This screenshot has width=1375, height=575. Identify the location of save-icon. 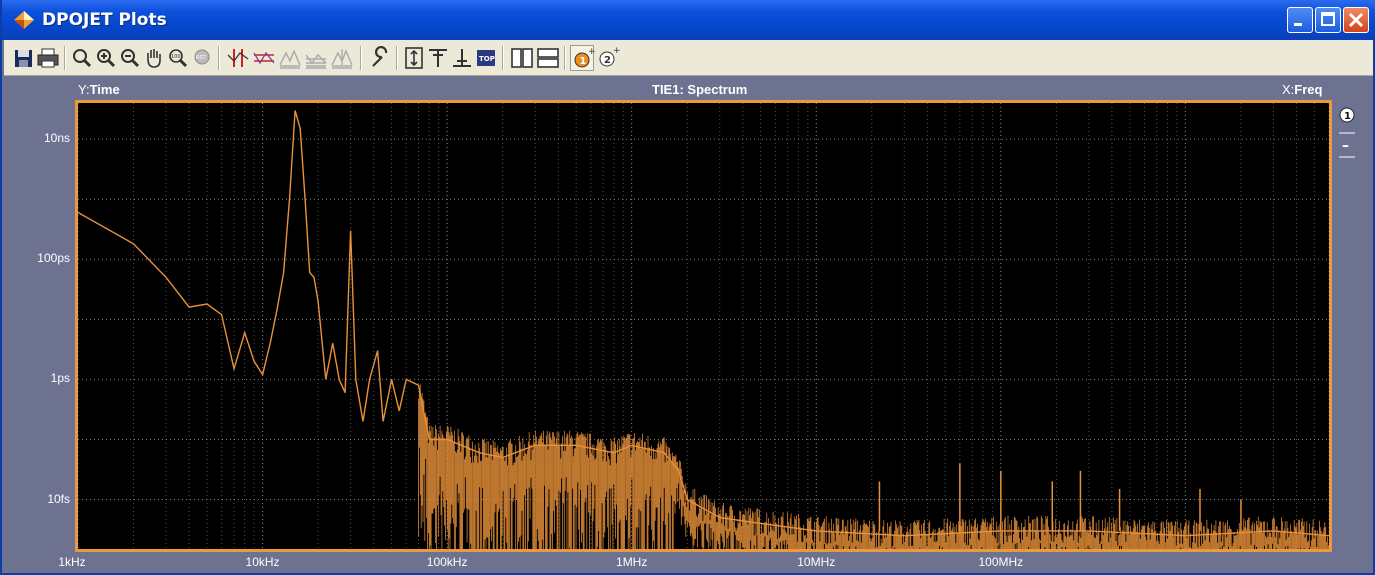
(23, 58).